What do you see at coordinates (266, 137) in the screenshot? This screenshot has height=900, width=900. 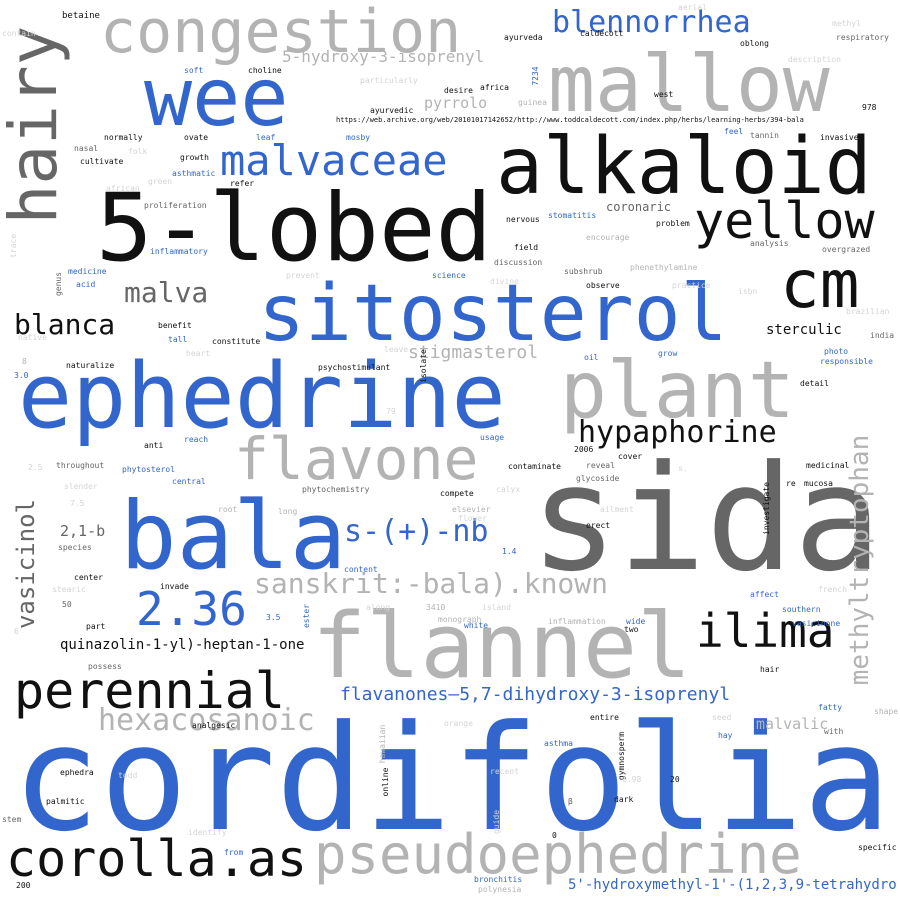 I see `word: leaf` at bounding box center [266, 137].